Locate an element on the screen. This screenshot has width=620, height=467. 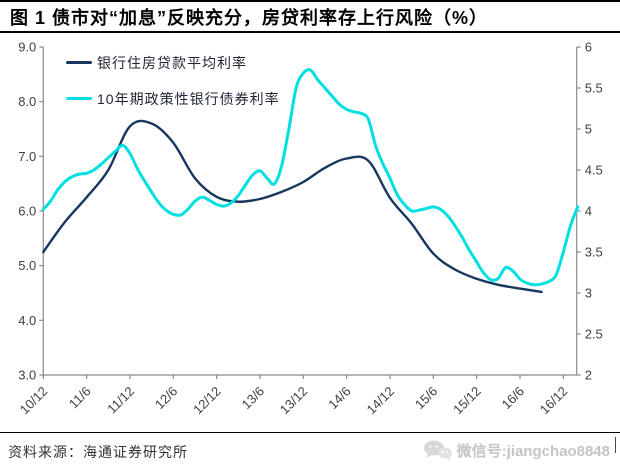
y-axis-left-tick-label: 3.0 is located at coordinates (27, 375).